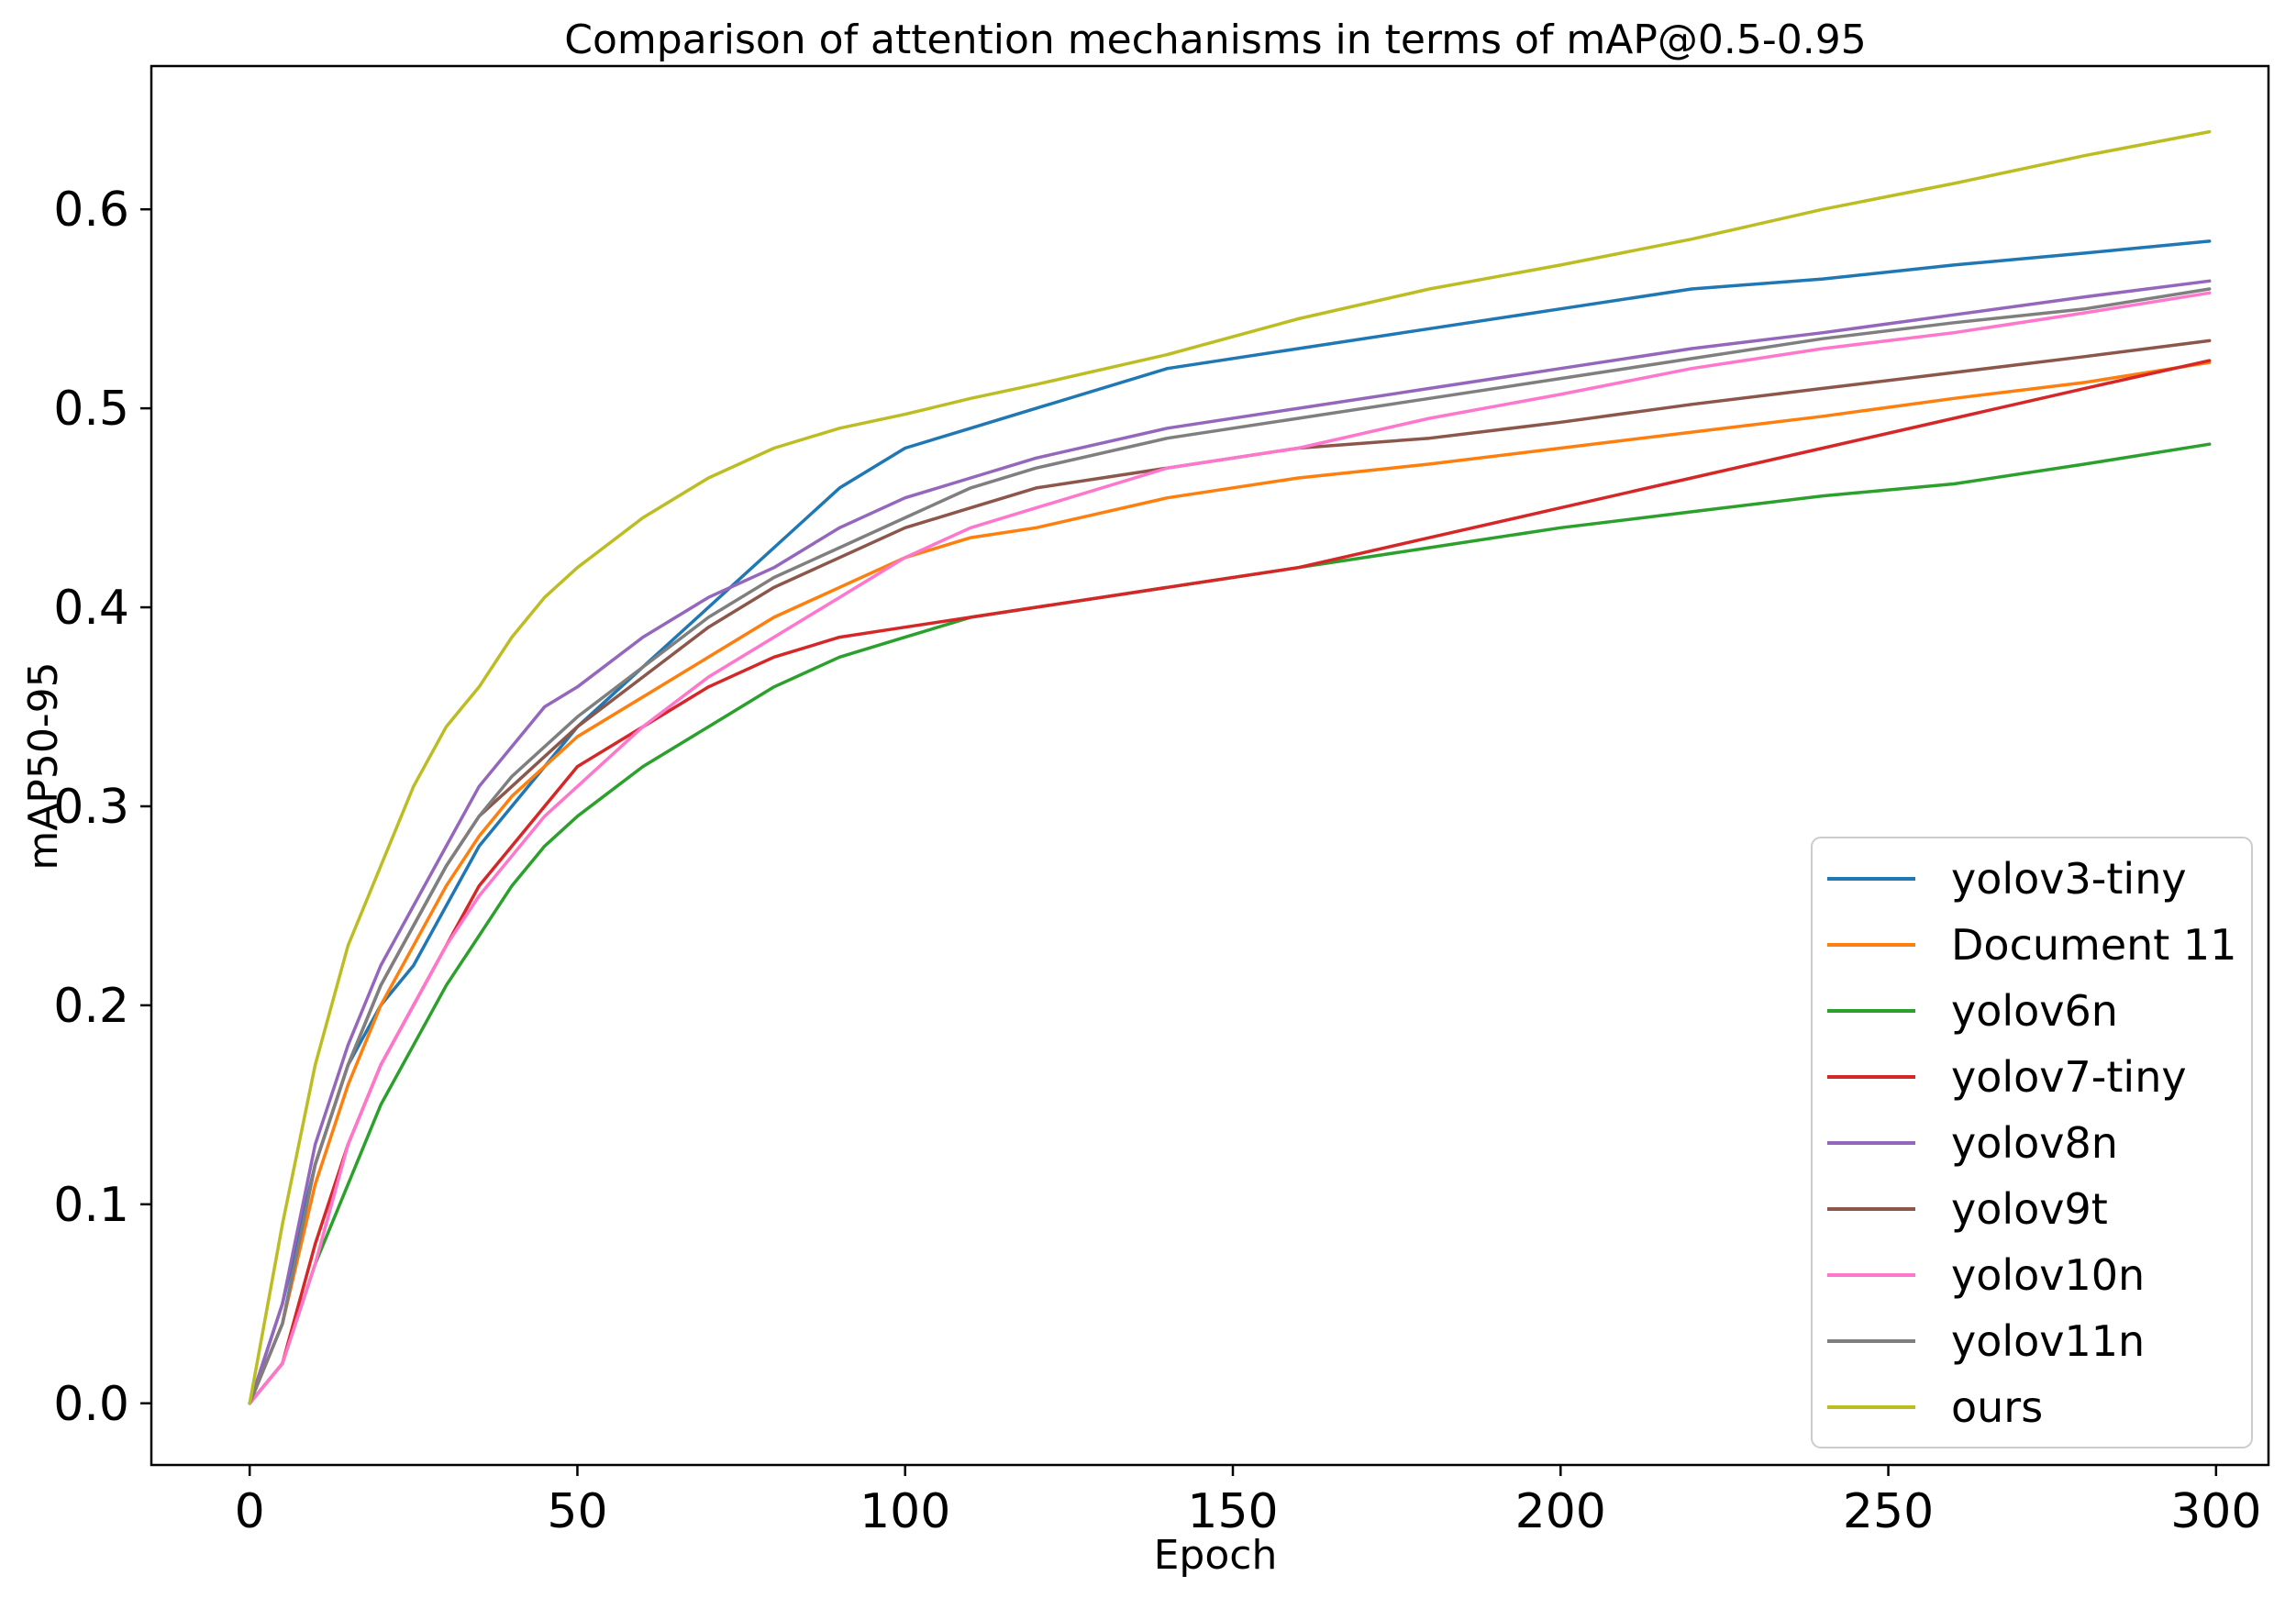 This screenshot has width=2296, height=1609. What do you see at coordinates (2029, 1209) in the screenshot?
I see `legend-label-5: yolov9t` at bounding box center [2029, 1209].